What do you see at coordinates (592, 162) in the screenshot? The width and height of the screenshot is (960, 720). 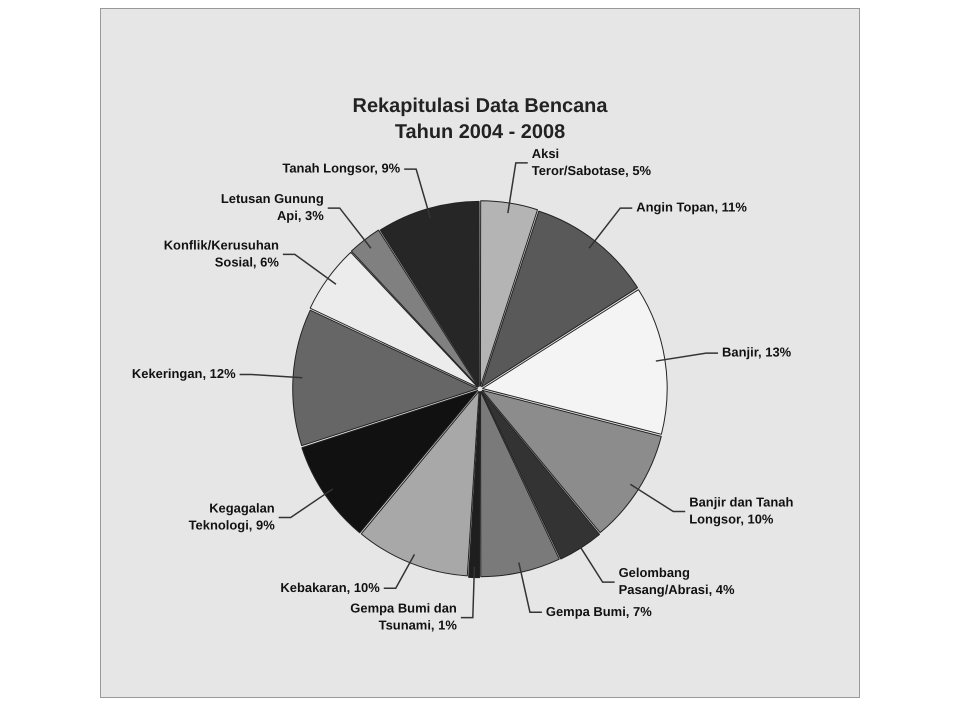 I see `slice-label: Aksi Teror/Sabotase, 5%` at bounding box center [592, 162].